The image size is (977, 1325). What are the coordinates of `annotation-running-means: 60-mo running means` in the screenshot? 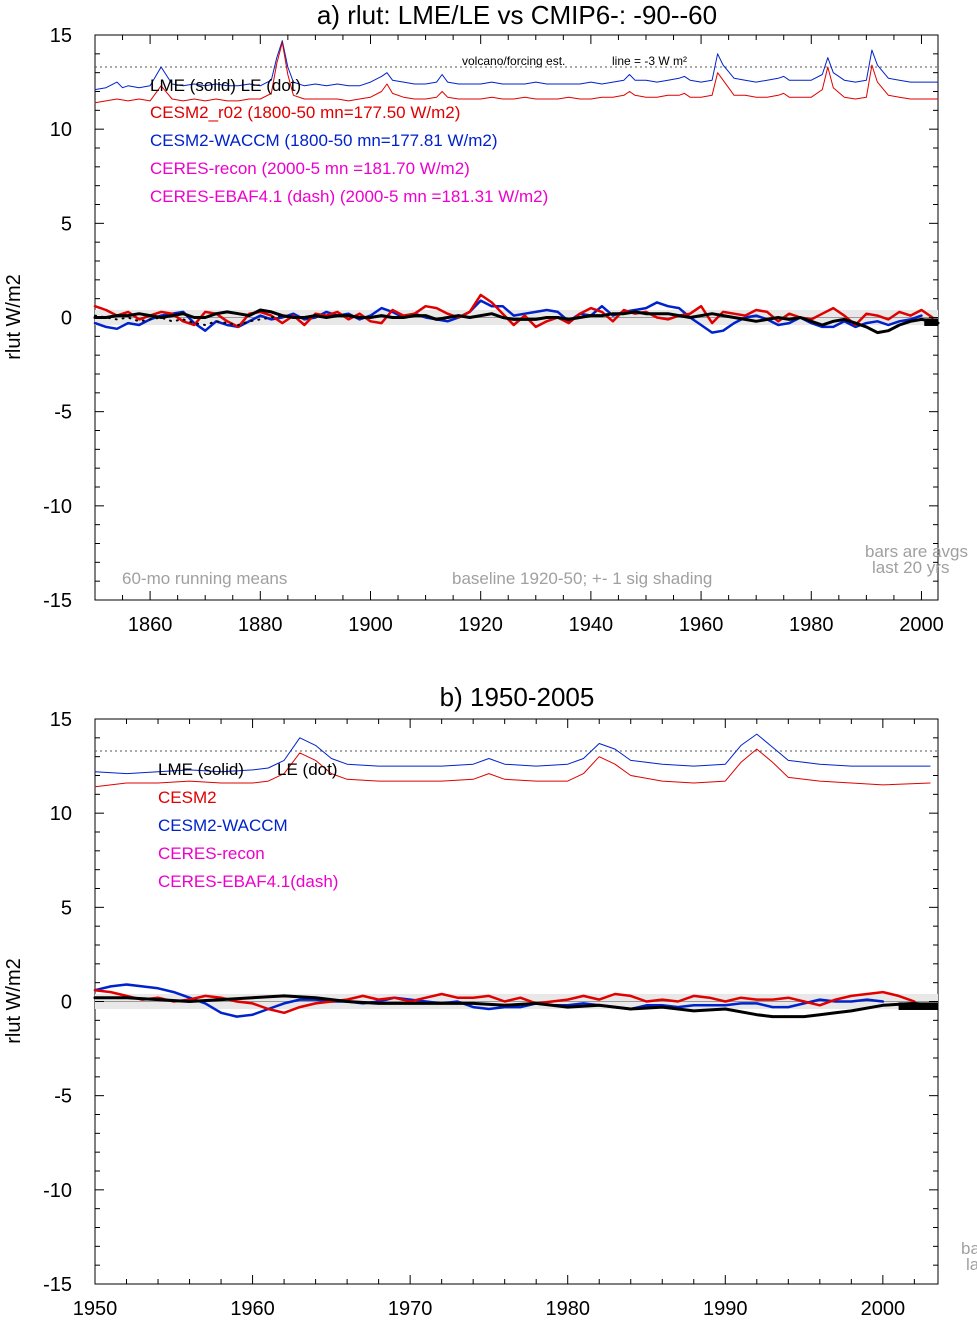 It's located at (204, 578).